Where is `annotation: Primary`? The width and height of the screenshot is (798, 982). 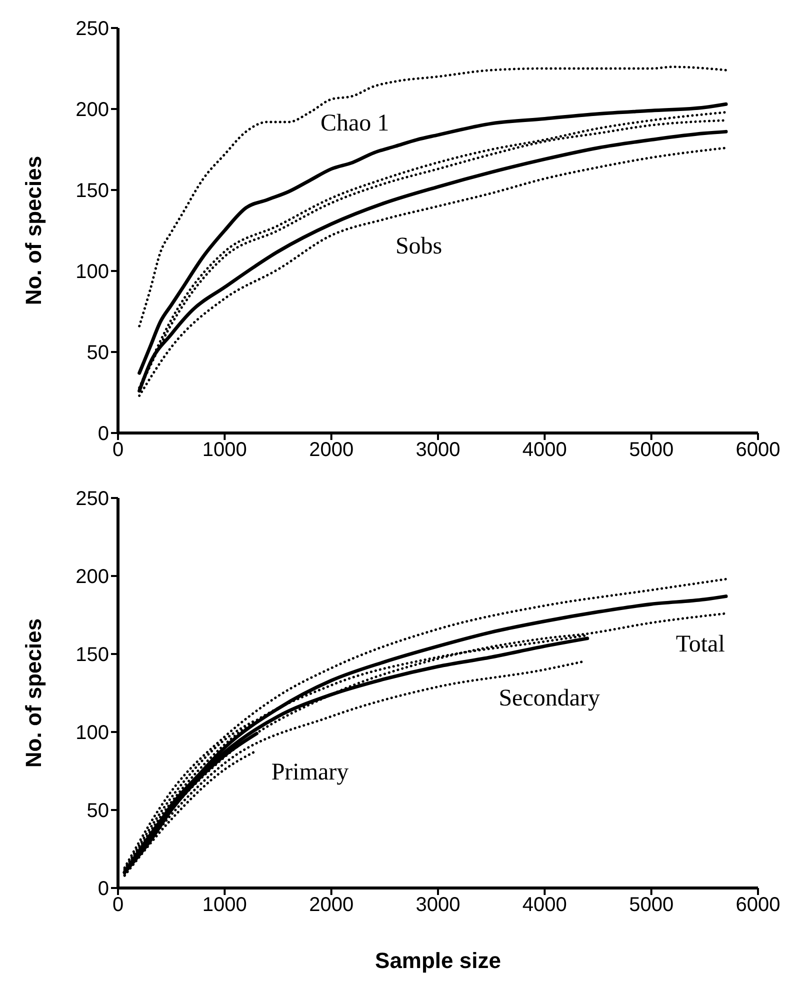
annotation: Primary is located at coordinates (310, 772).